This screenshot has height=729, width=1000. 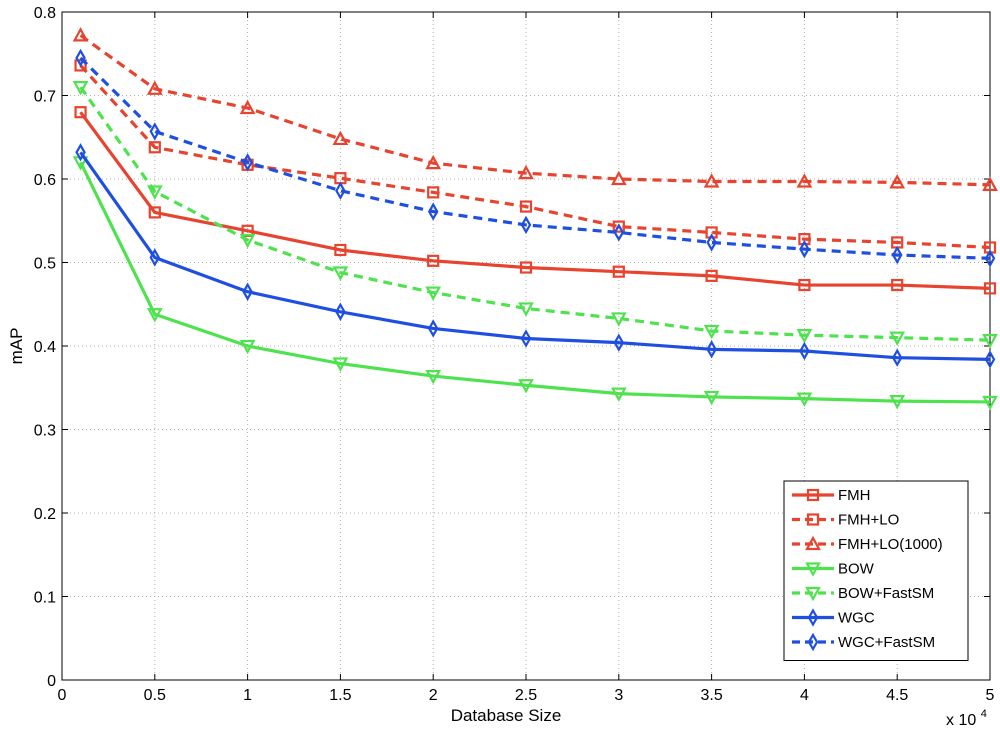 What do you see at coordinates (45, 431) in the screenshot?
I see `y-tick-label: 0.3` at bounding box center [45, 431].